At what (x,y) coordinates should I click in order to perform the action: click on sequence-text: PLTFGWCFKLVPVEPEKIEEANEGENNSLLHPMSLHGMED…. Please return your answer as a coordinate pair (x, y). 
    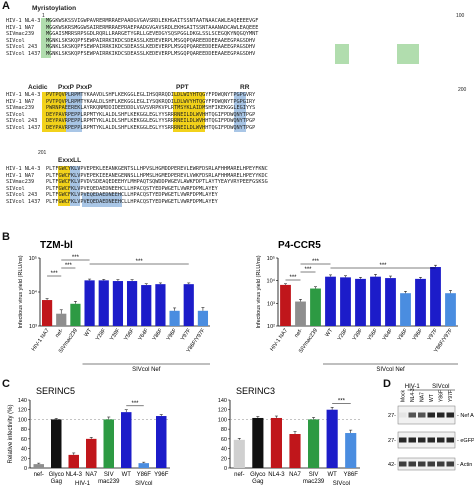
    Looking at the image, I should click on (157, 175).